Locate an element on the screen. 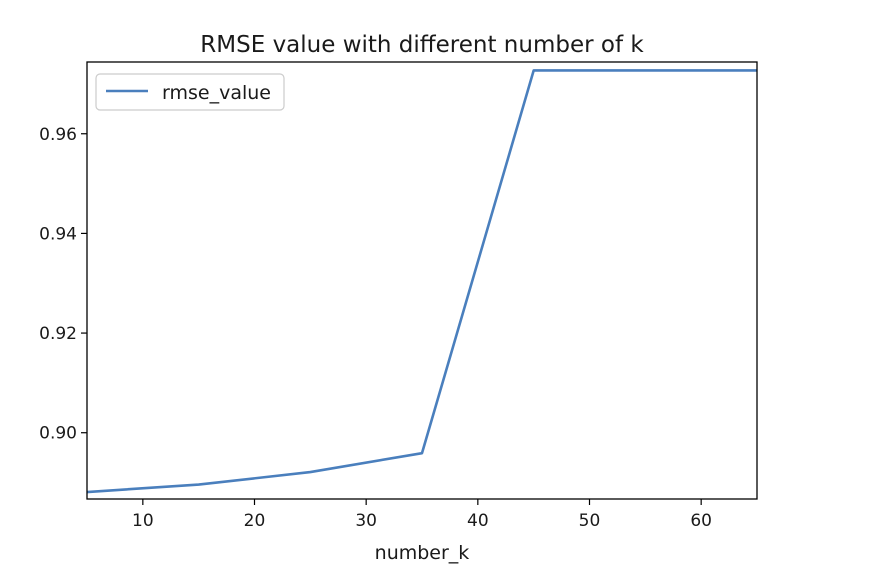 This screenshot has width=880, height=588. x-tick-label: 40 is located at coordinates (478, 521).